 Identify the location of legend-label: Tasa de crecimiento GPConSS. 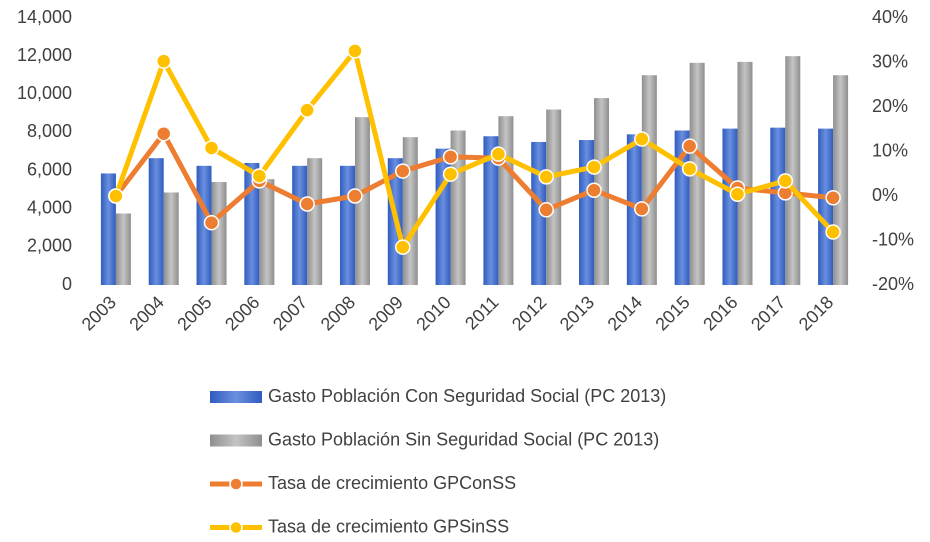
(392, 483).